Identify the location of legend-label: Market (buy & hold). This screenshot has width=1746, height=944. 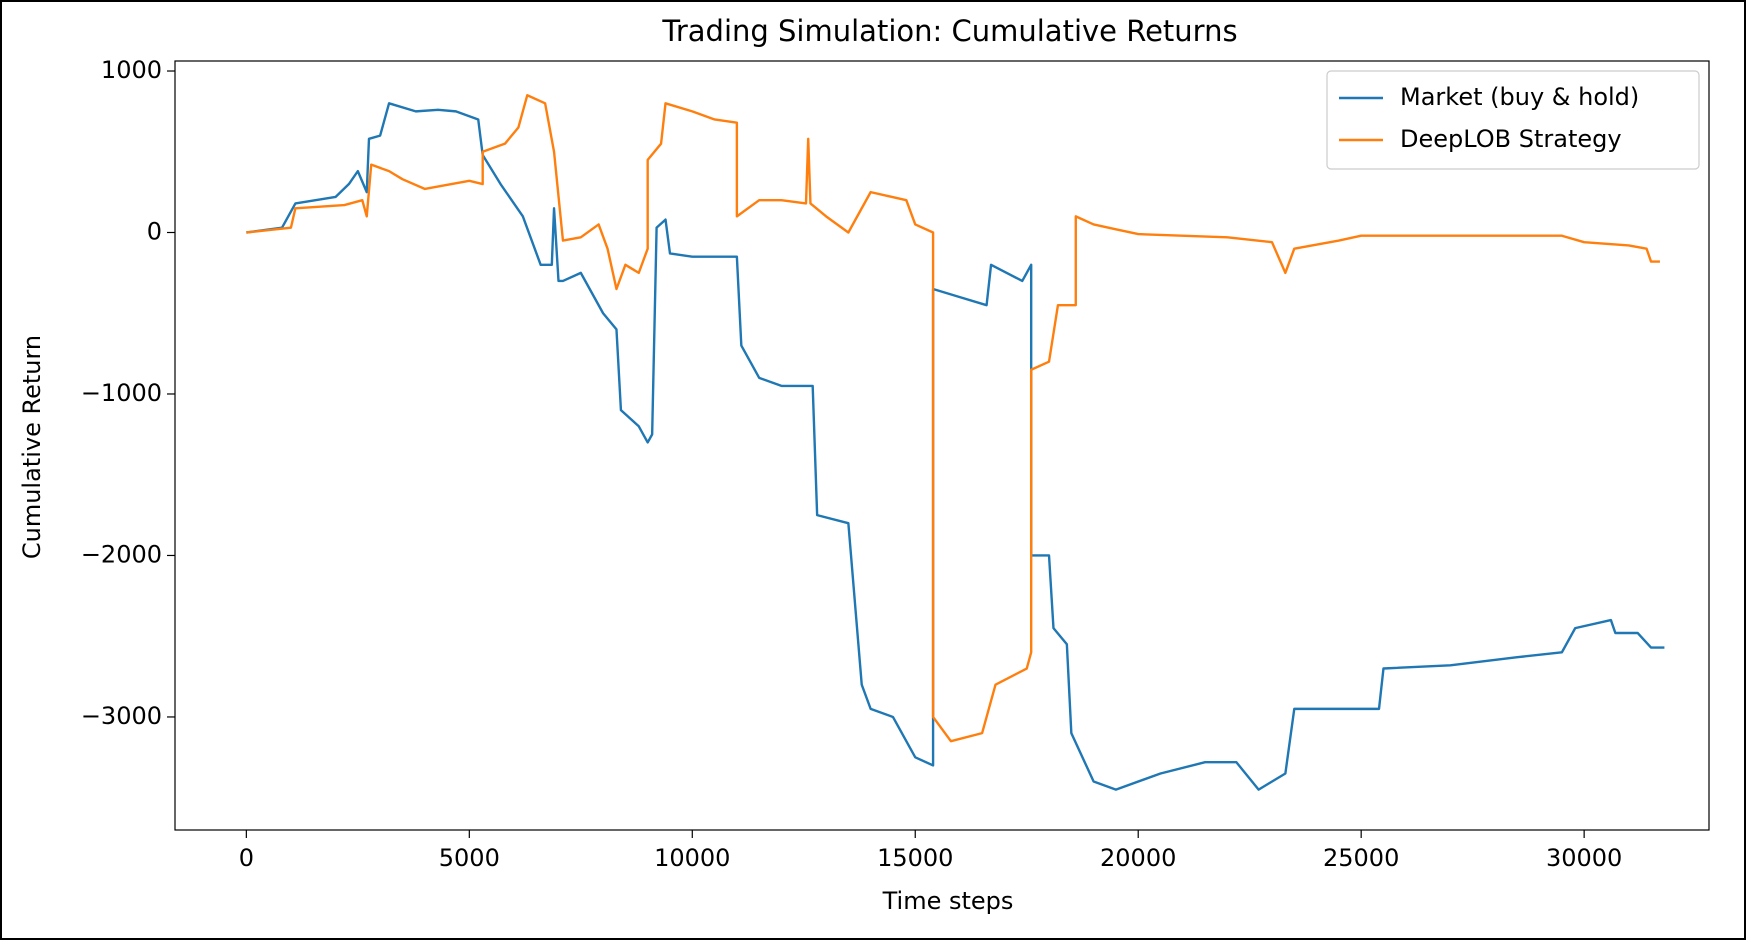
(1519, 97).